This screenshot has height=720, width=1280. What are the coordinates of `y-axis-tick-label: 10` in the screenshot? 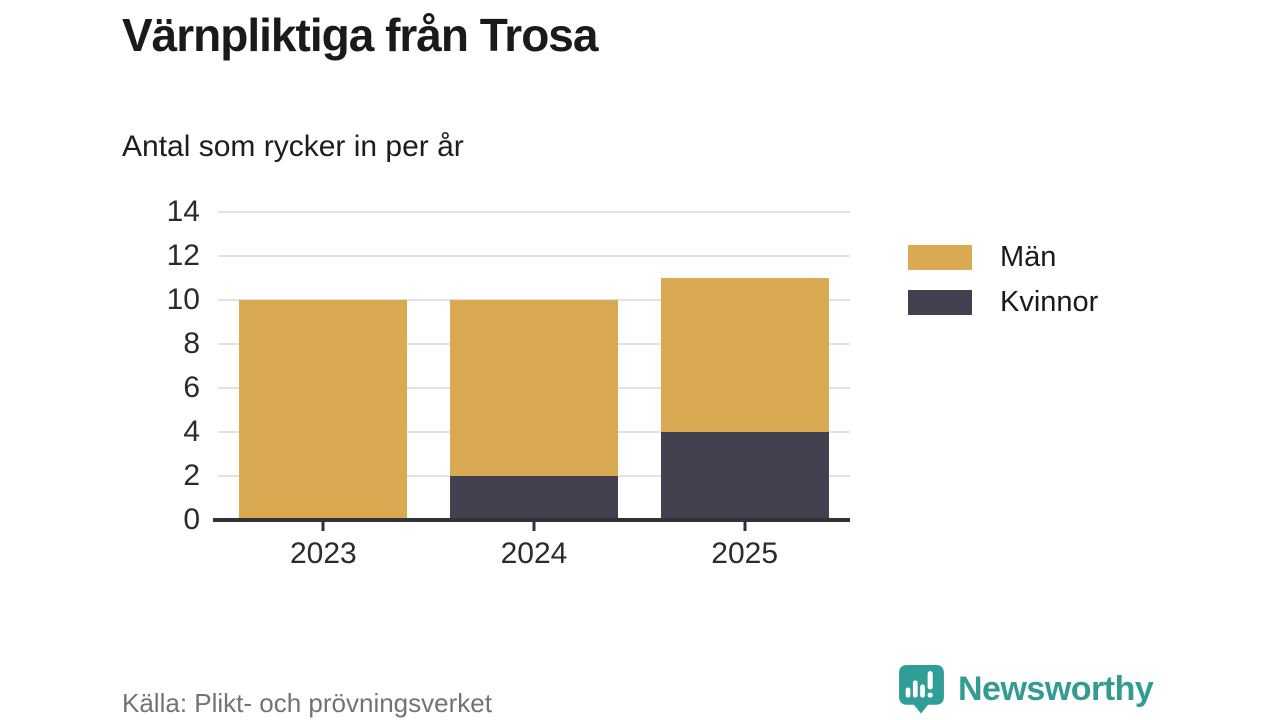 It's located at (183, 299).